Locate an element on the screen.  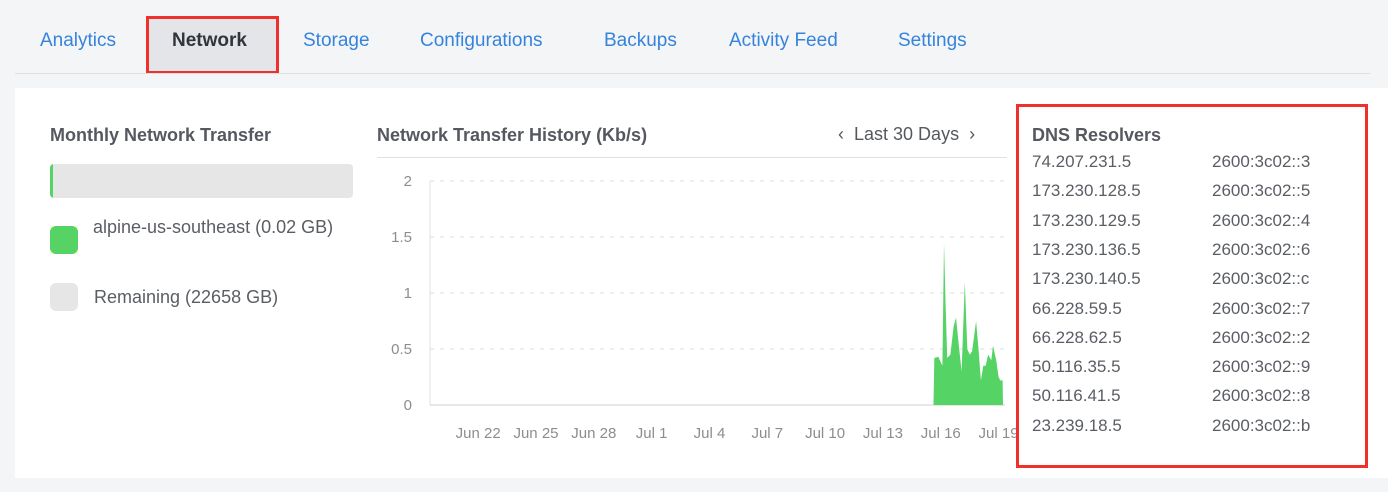
transfer-usage-bar is located at coordinates (201, 181).